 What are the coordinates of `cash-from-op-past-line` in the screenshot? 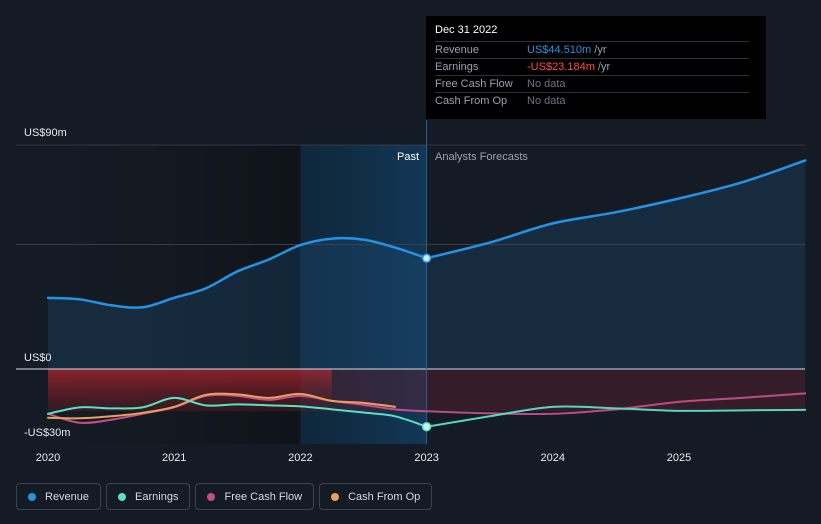 It's located at (222, 406).